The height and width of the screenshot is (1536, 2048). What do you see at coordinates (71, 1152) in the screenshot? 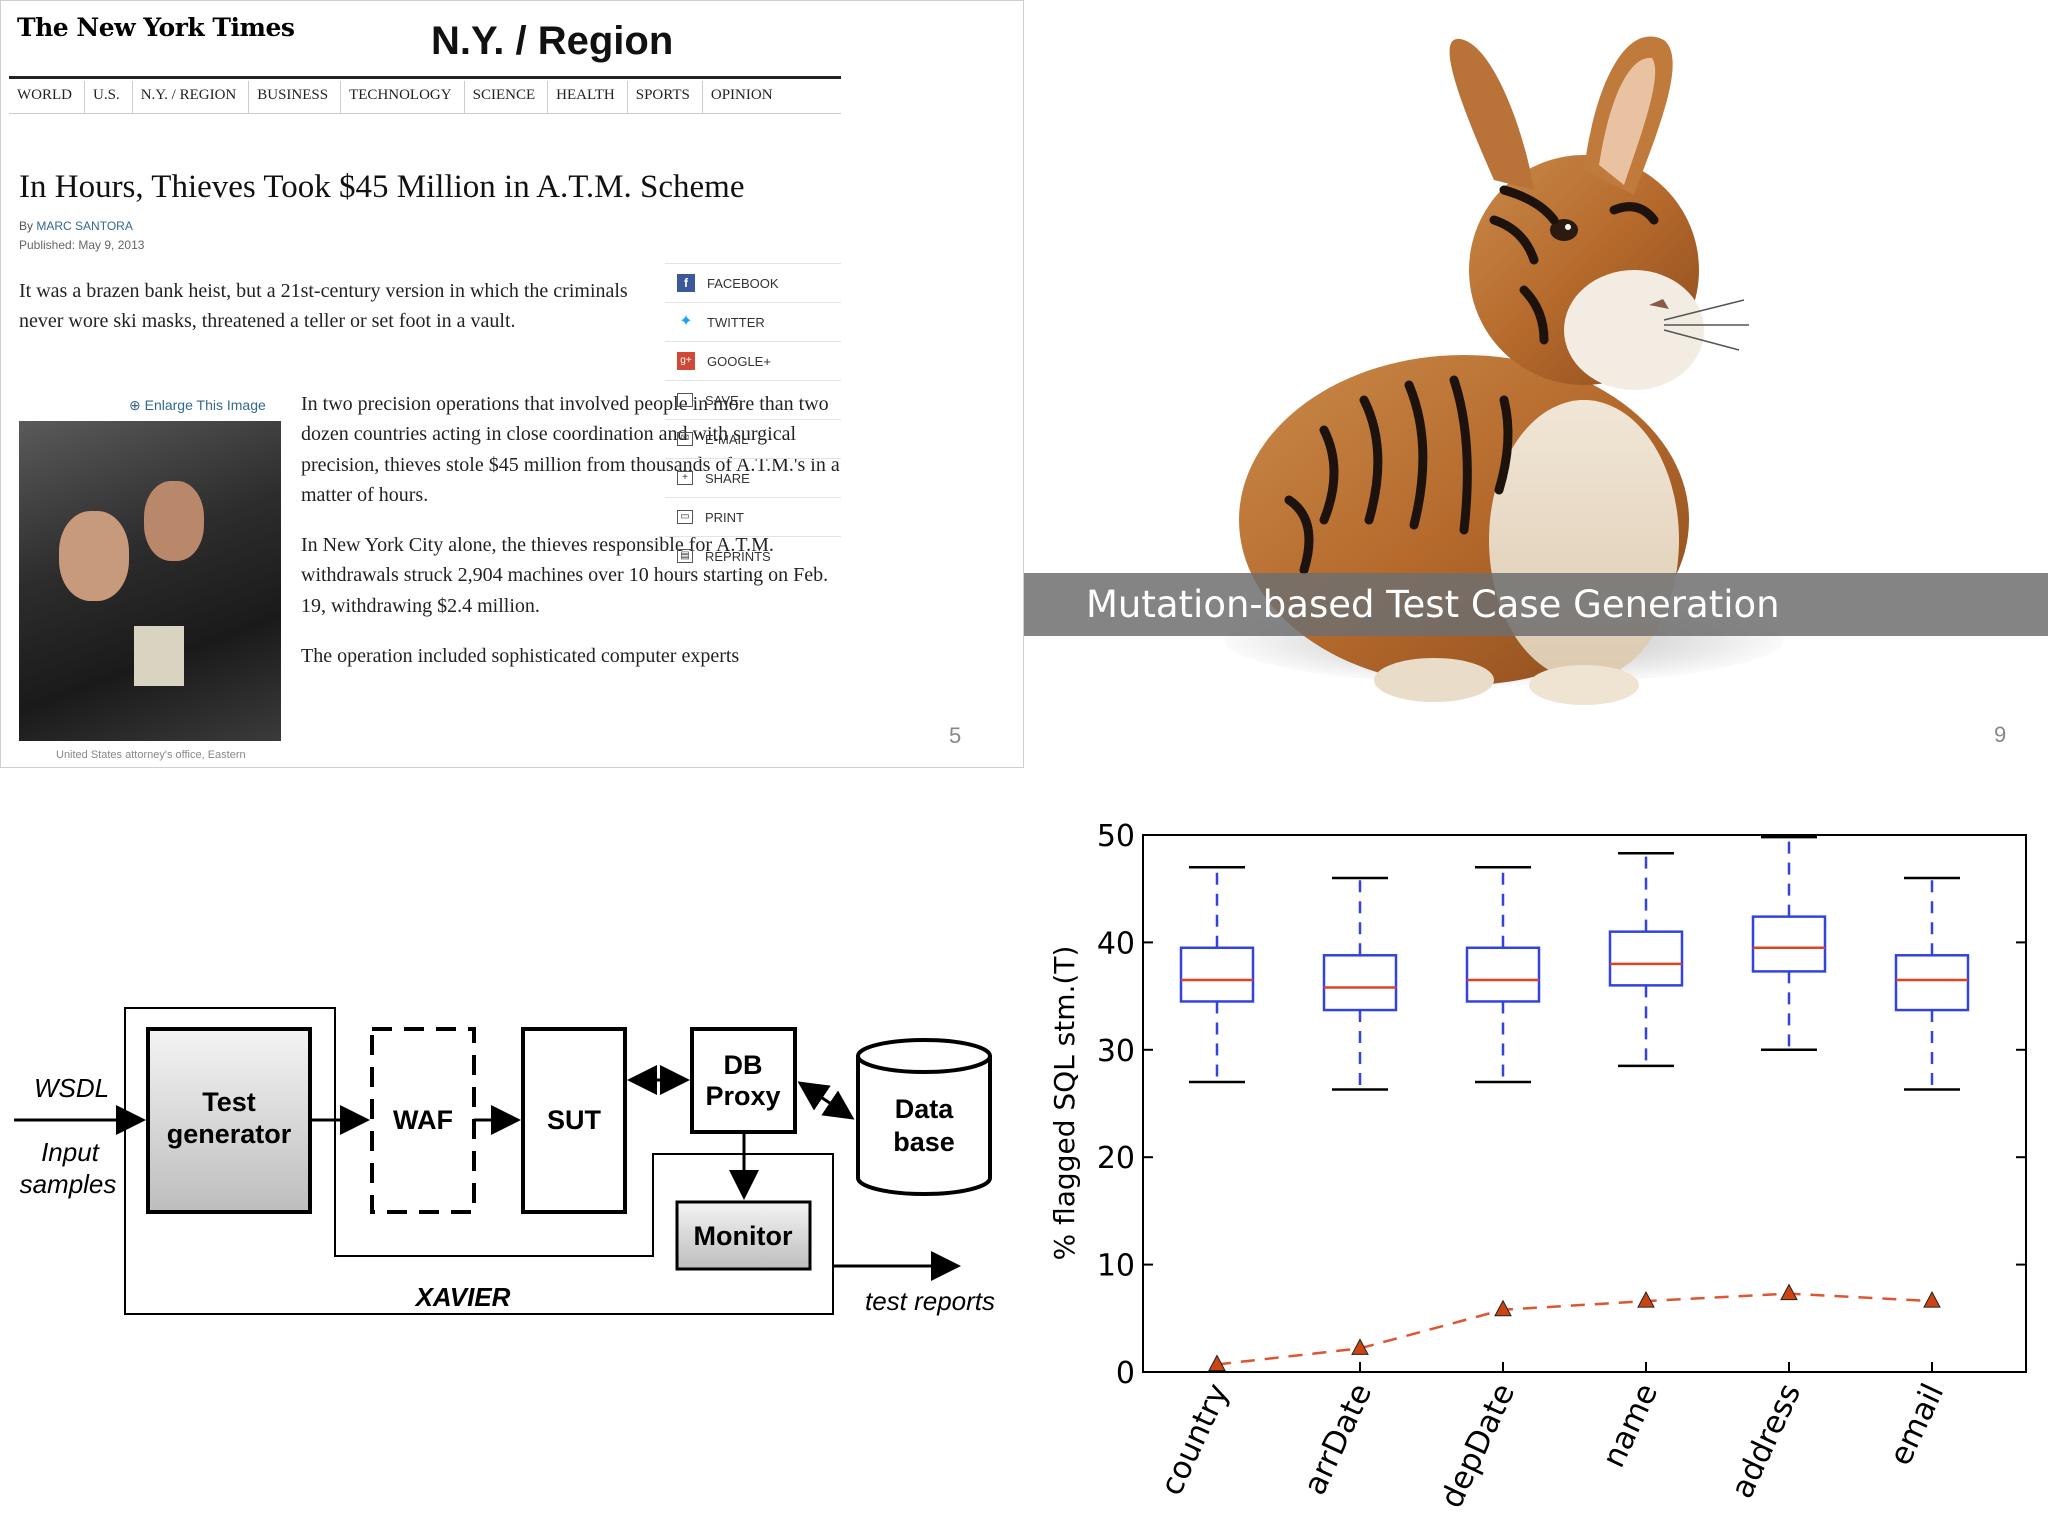
I see `input-samples-label-1: Input` at bounding box center [71, 1152].